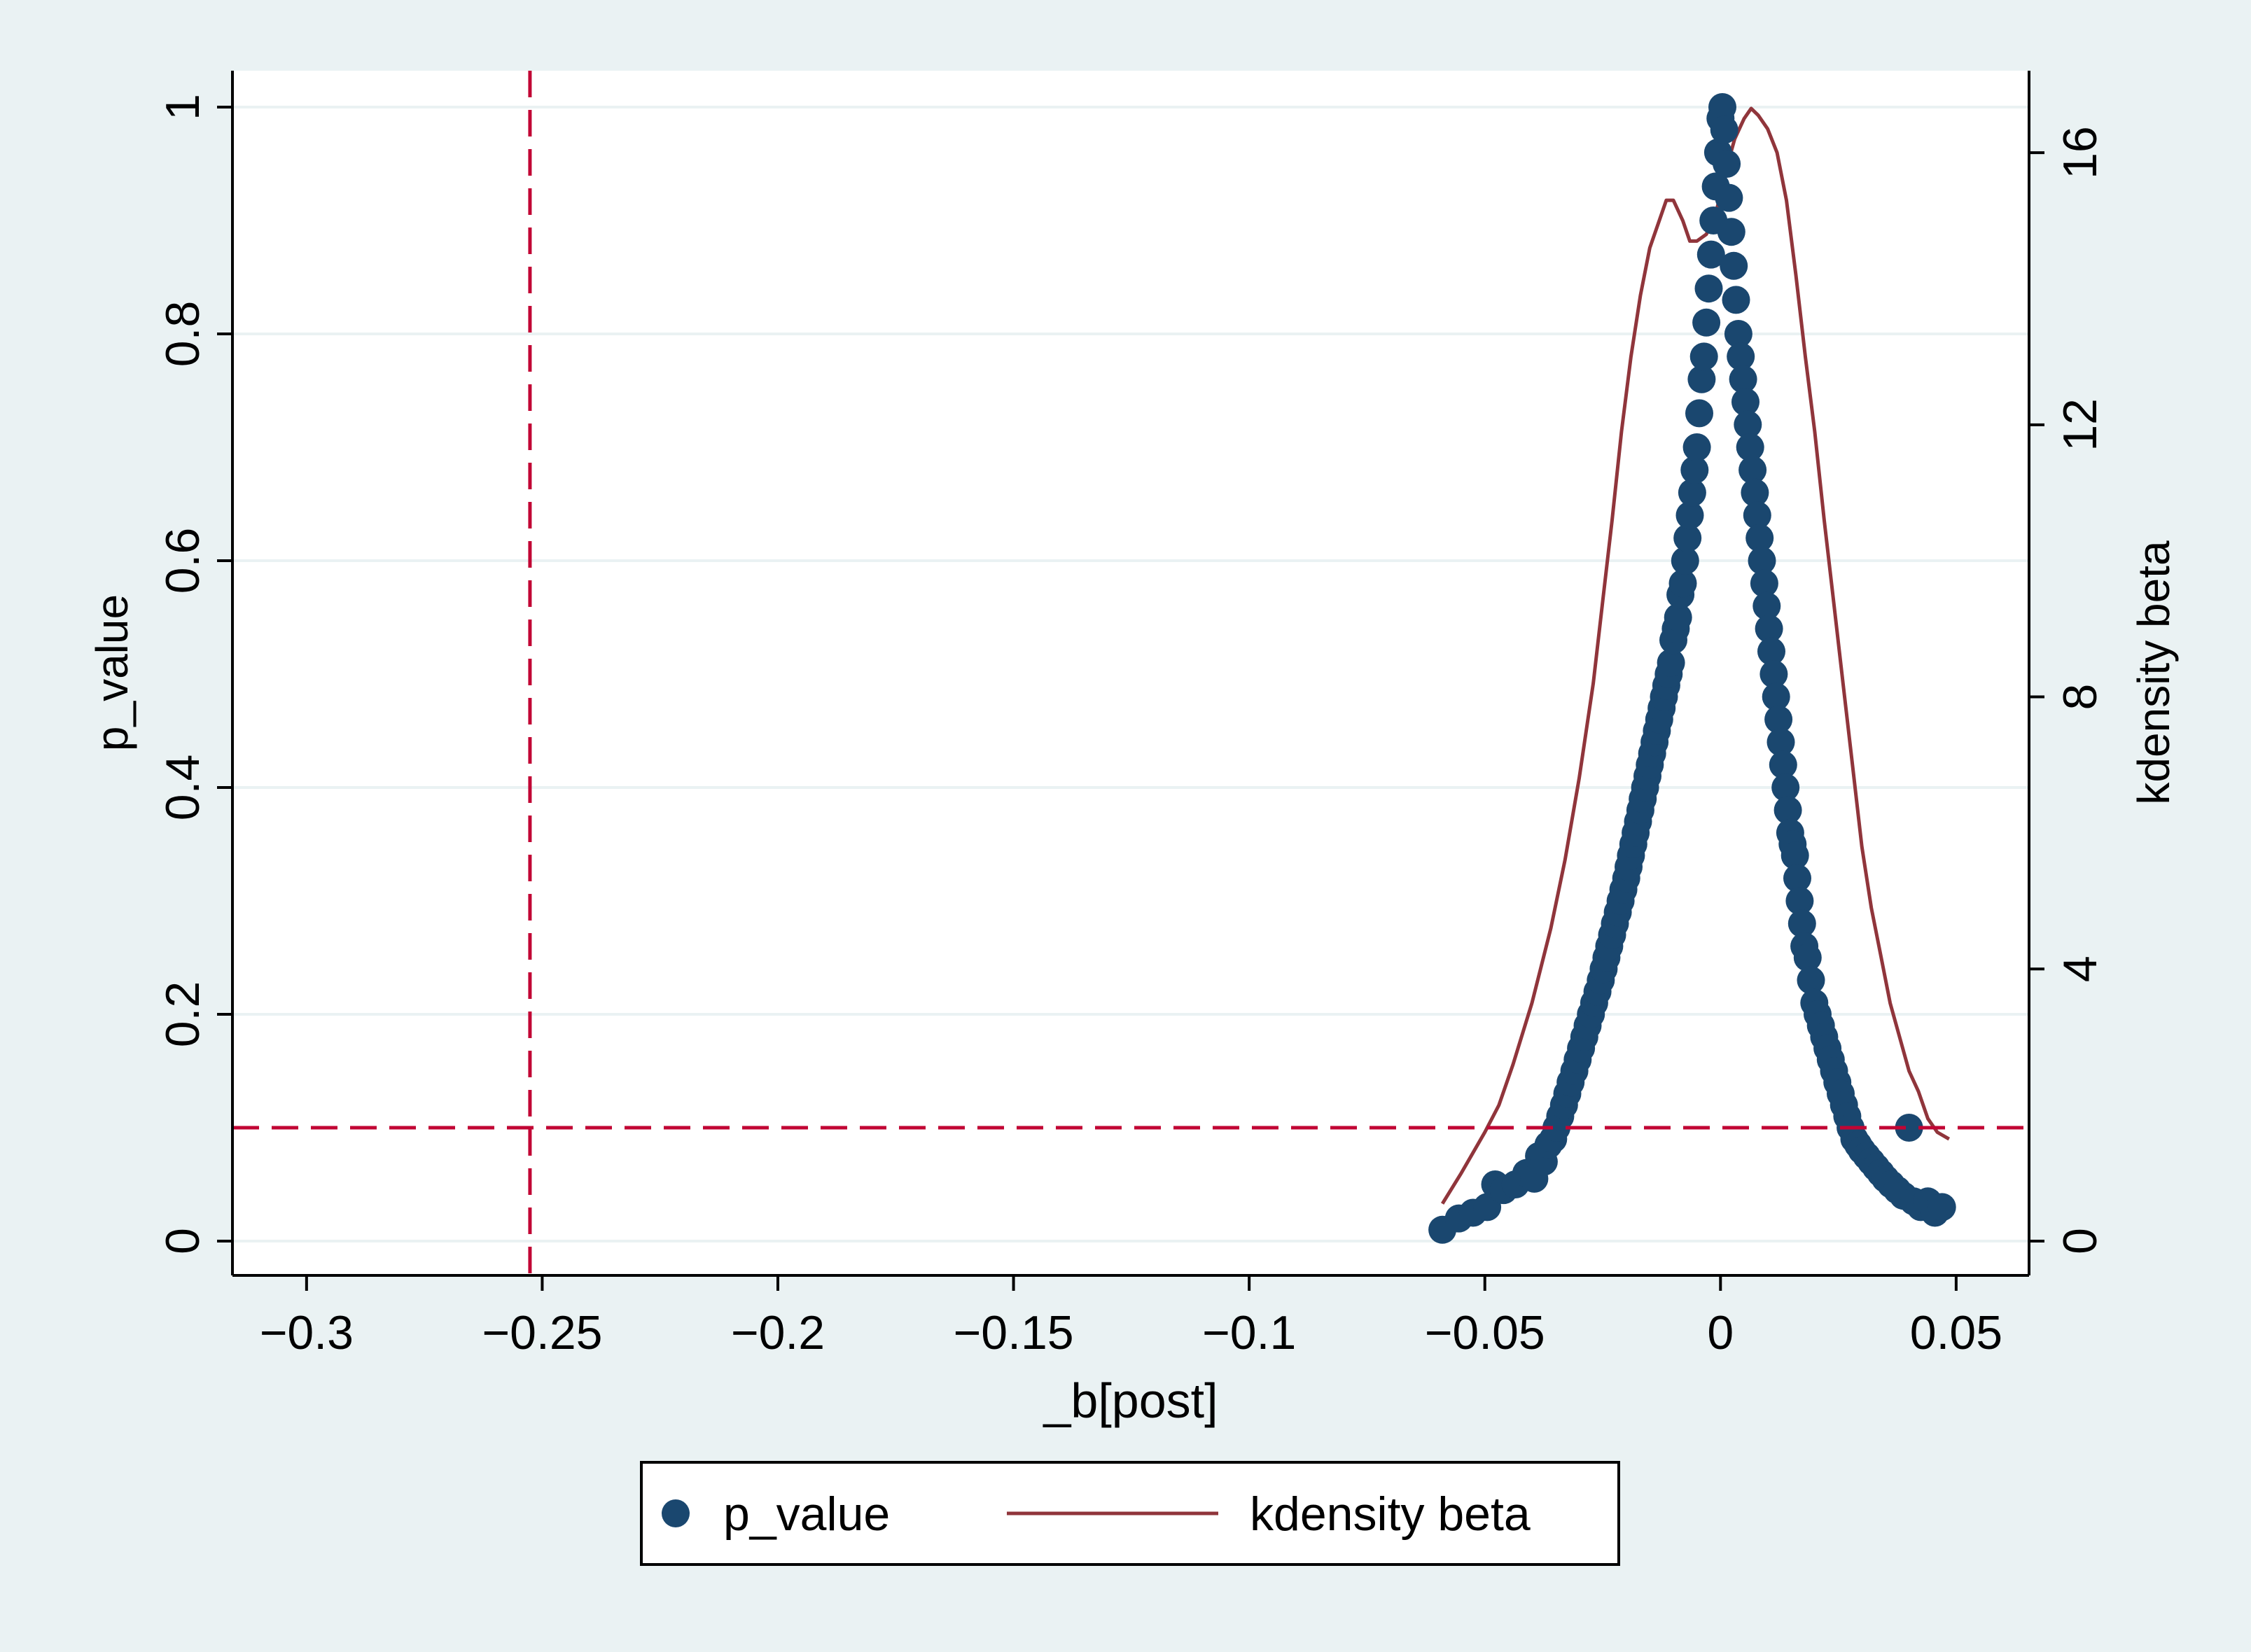 The height and width of the screenshot is (1652, 2251). Describe the element at coordinates (1130, 1513) in the screenshot. I see `legend: p_value kdensity beta` at that location.